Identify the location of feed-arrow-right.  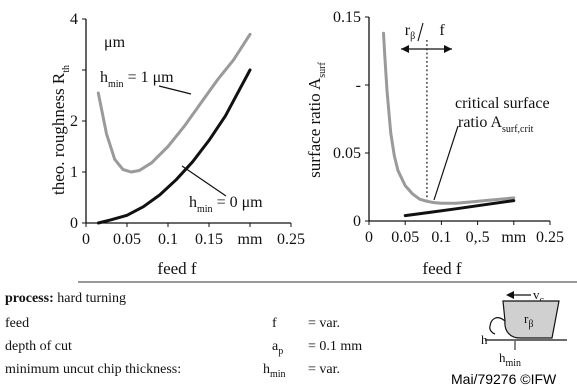
(448, 49).